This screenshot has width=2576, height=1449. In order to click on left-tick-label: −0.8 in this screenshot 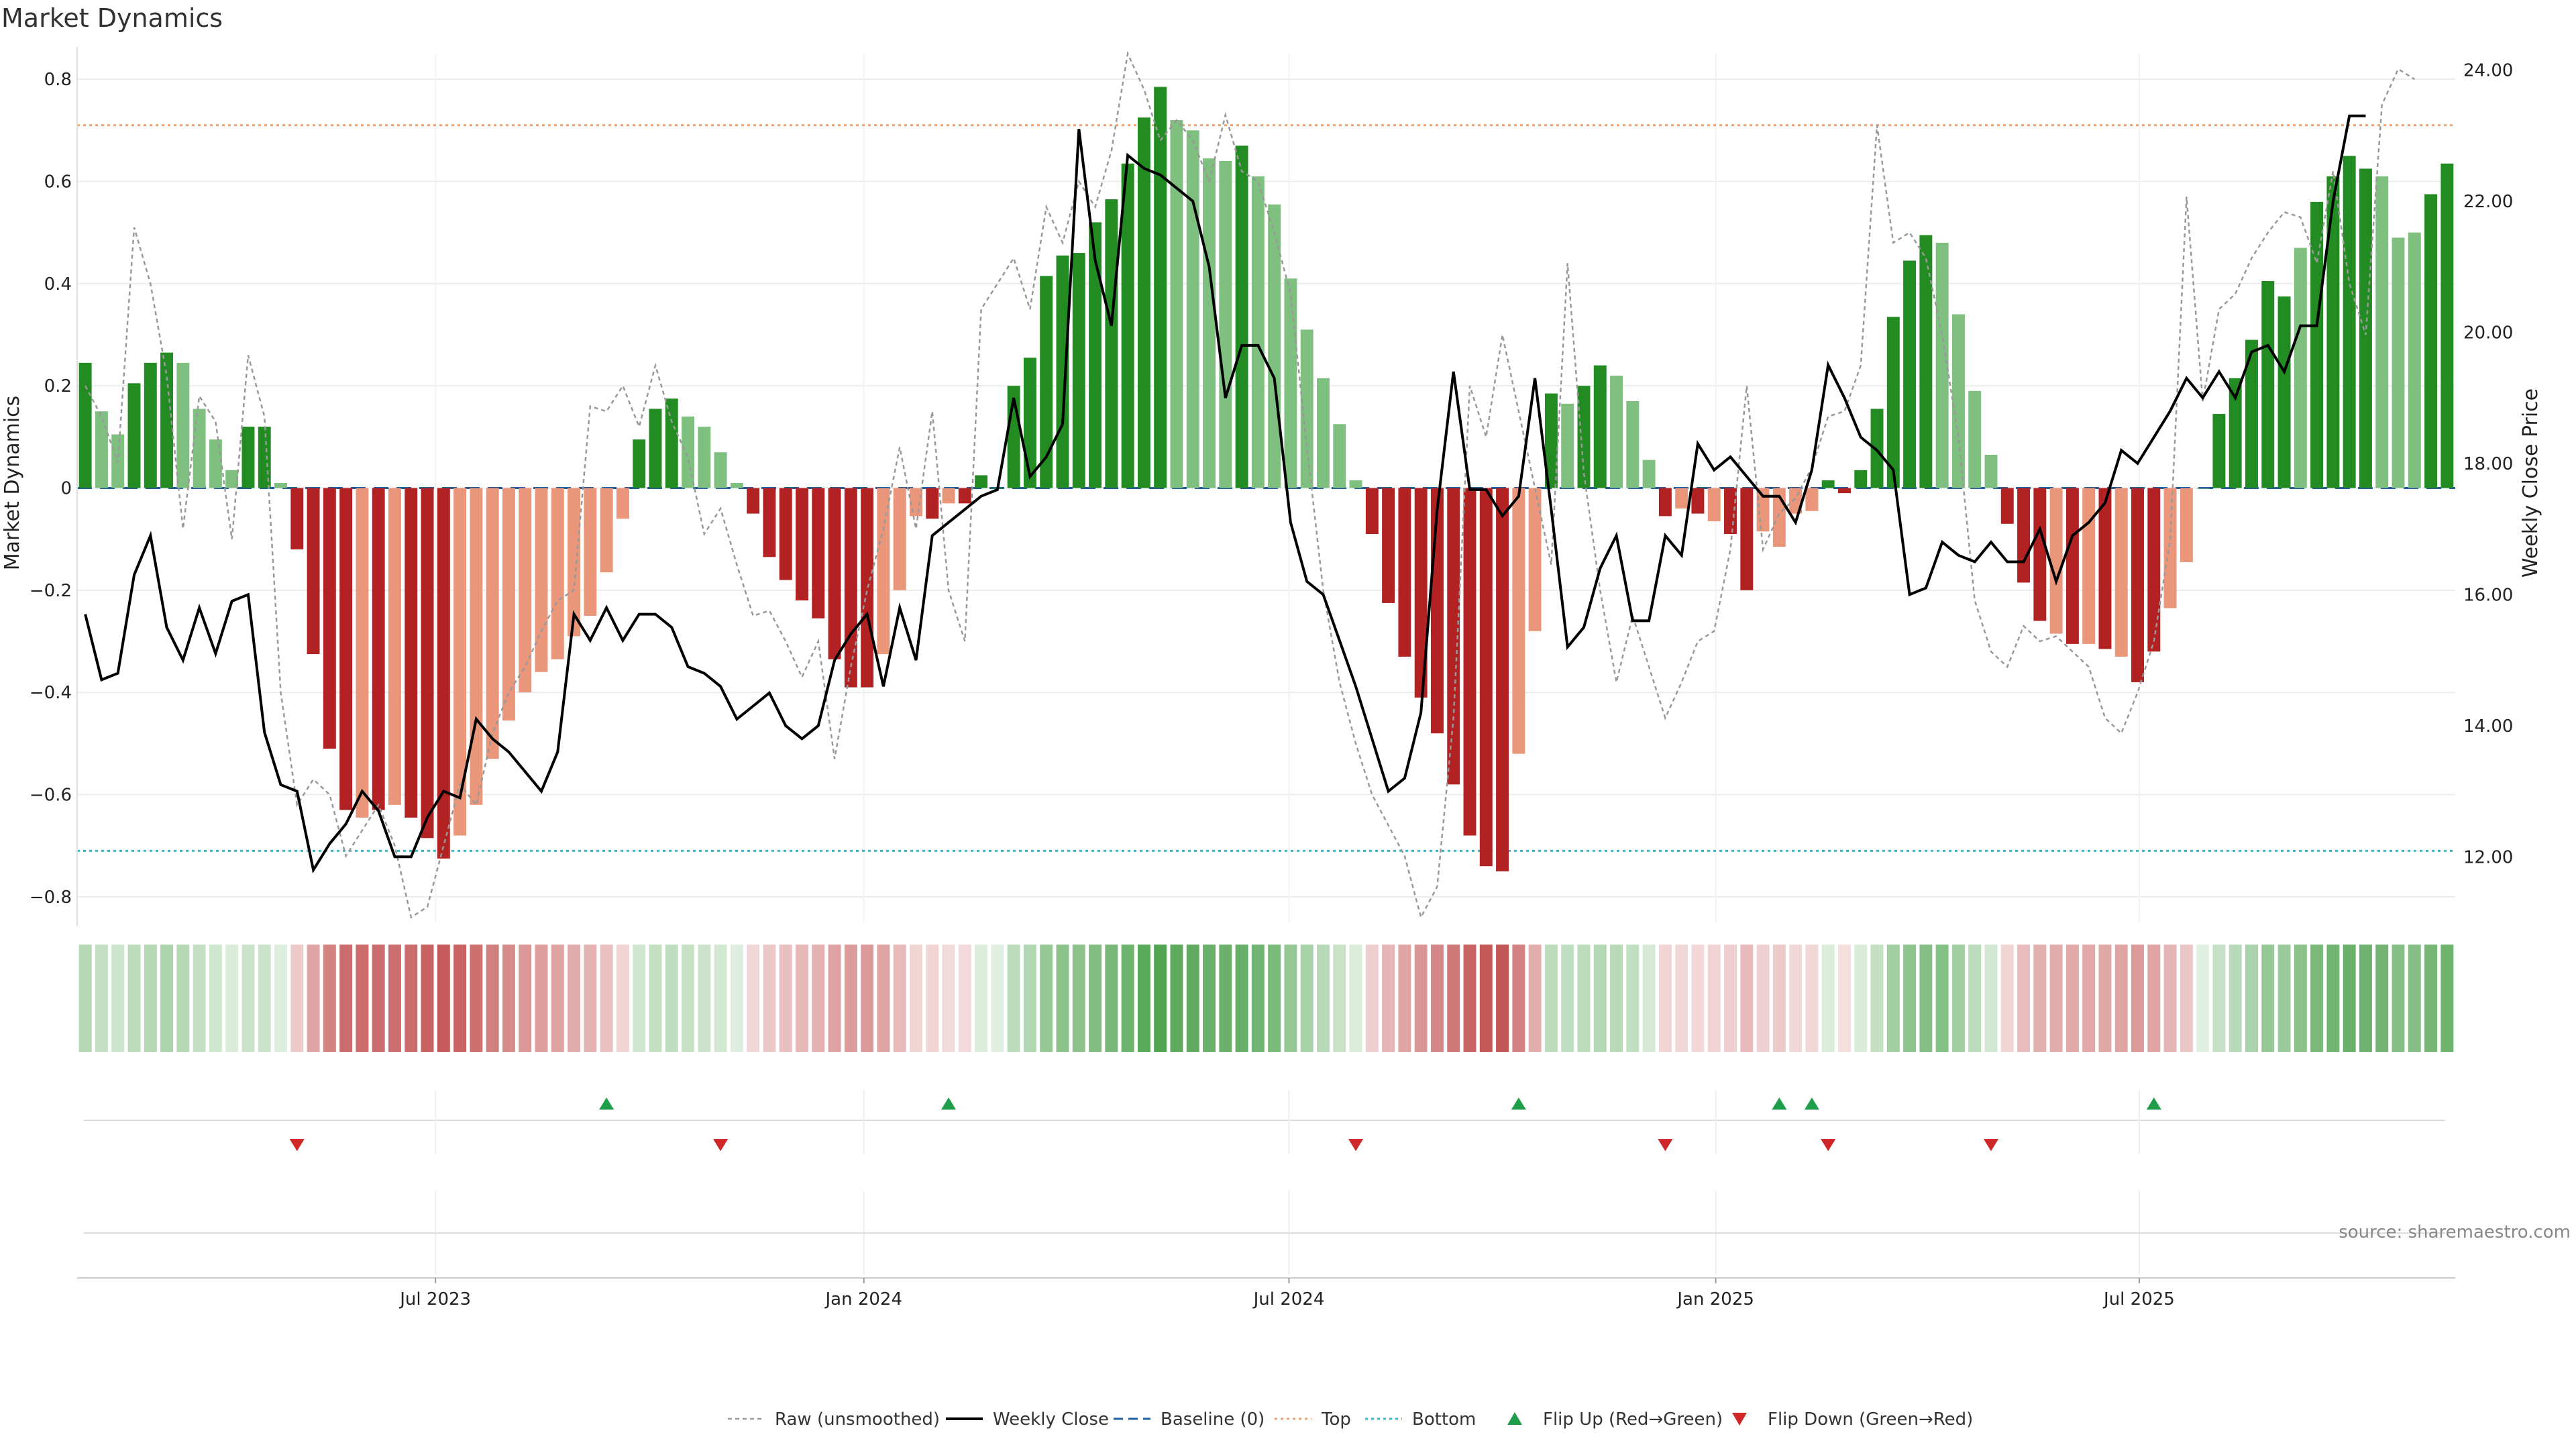, I will do `click(51, 898)`.